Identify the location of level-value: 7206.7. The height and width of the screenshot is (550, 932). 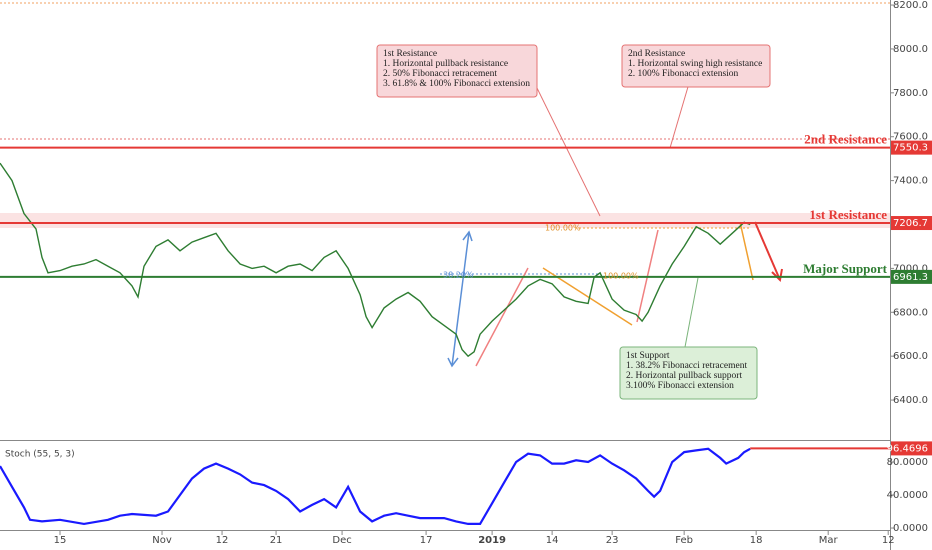
(910, 223).